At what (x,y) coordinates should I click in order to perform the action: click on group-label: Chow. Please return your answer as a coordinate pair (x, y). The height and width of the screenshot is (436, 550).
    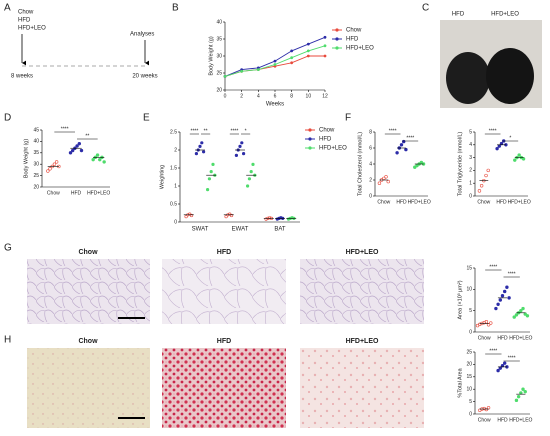
    Looking at the image, I should click on (26, 13).